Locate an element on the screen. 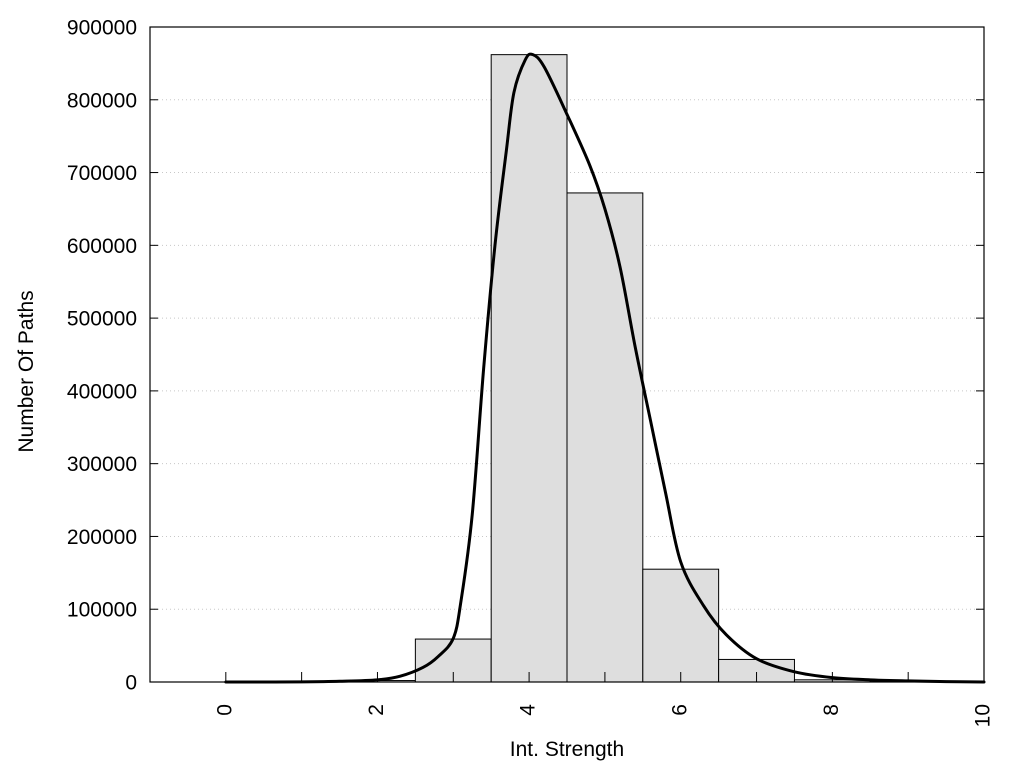 The image size is (1024, 768). y-tick-label: 0 is located at coordinates (131, 683).